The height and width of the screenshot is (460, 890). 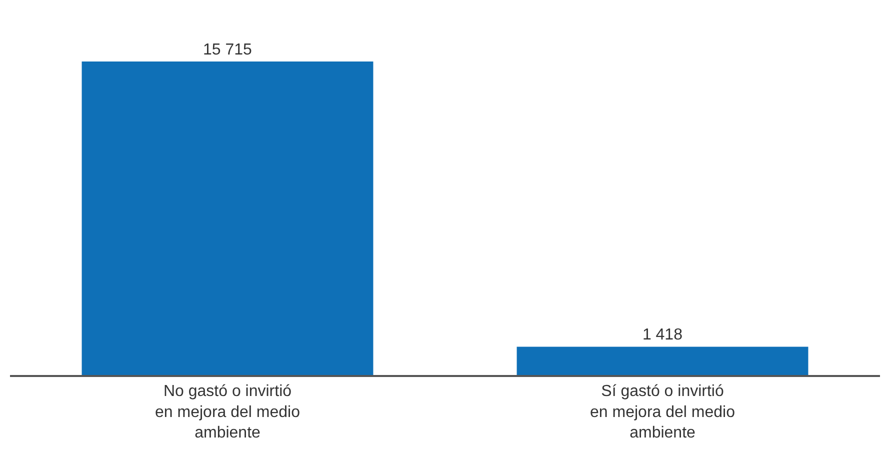 I want to click on data-label: 1 418, so click(x=662, y=335).